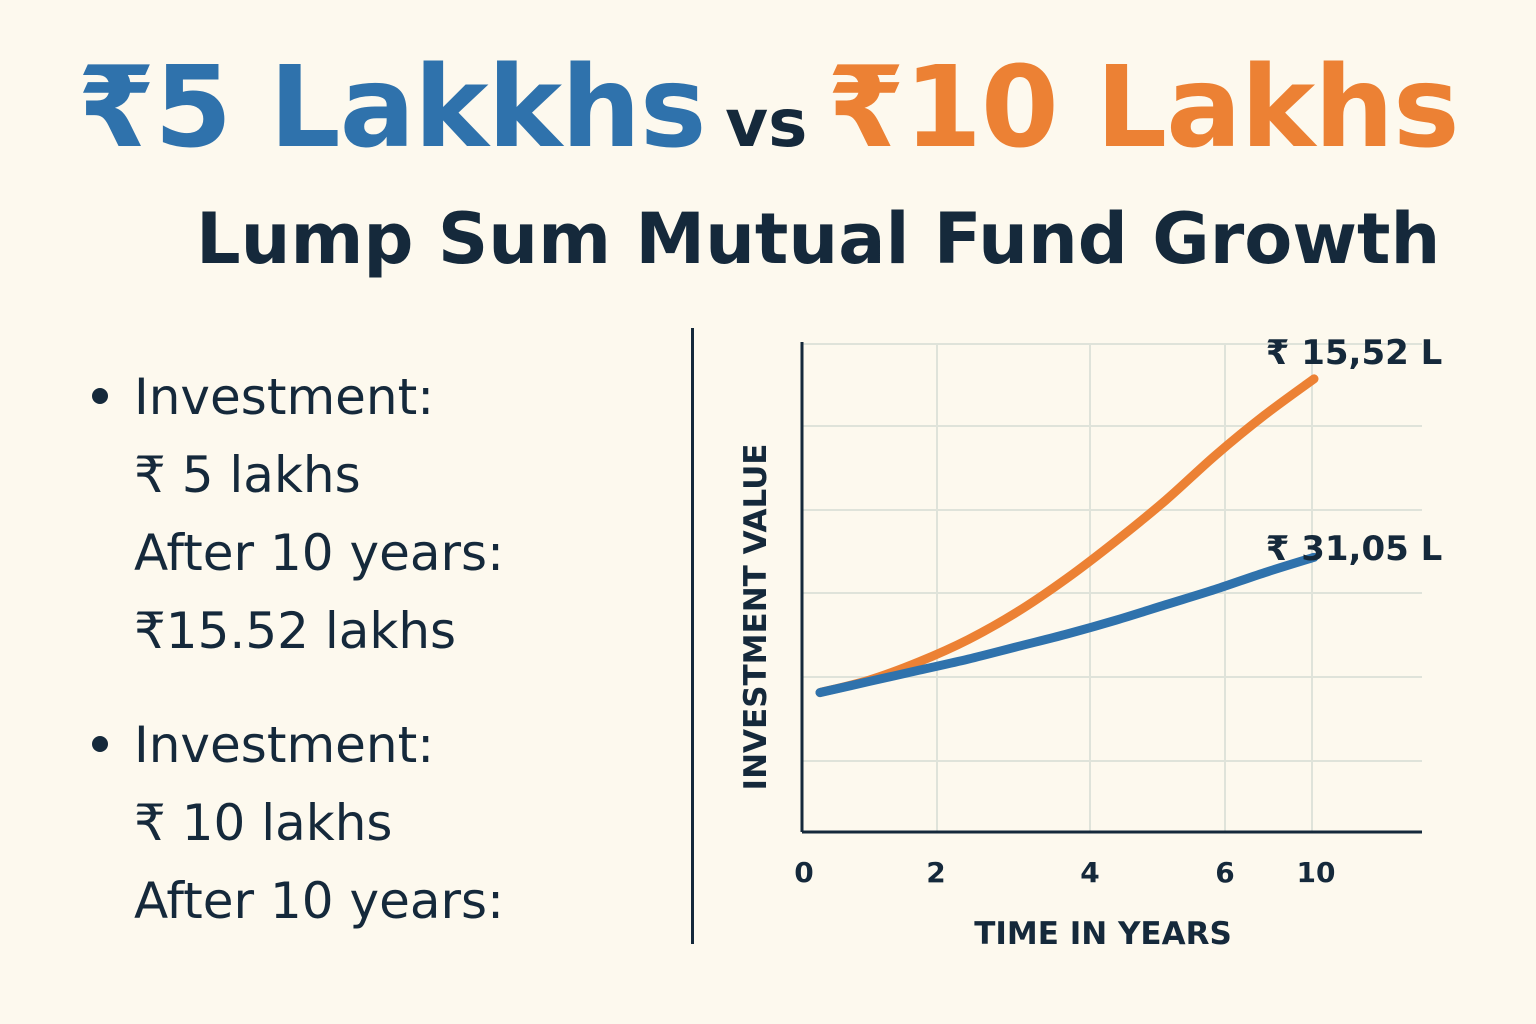 The image size is (1536, 1024). What do you see at coordinates (1316, 872) in the screenshot?
I see `x-tick-label: 10` at bounding box center [1316, 872].